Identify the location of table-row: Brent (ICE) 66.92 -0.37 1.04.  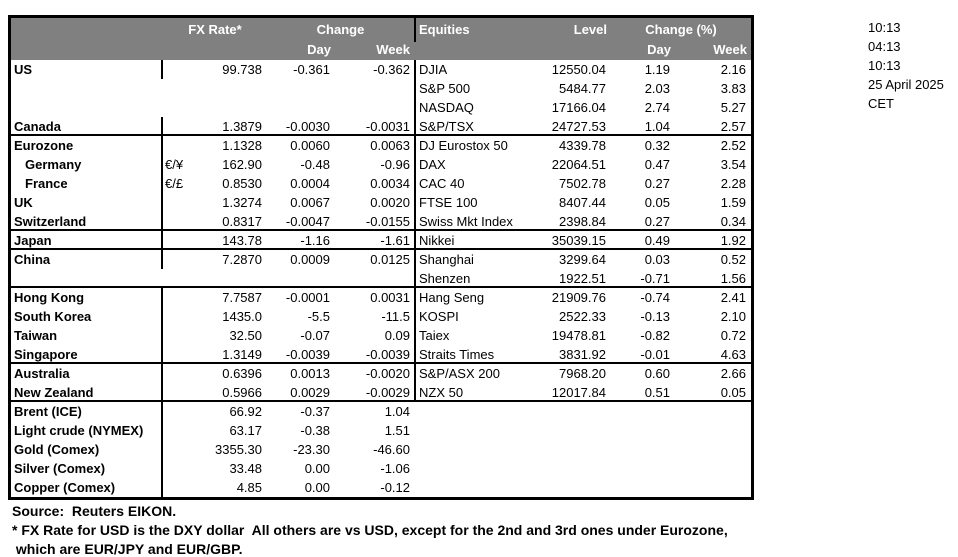
(381, 411).